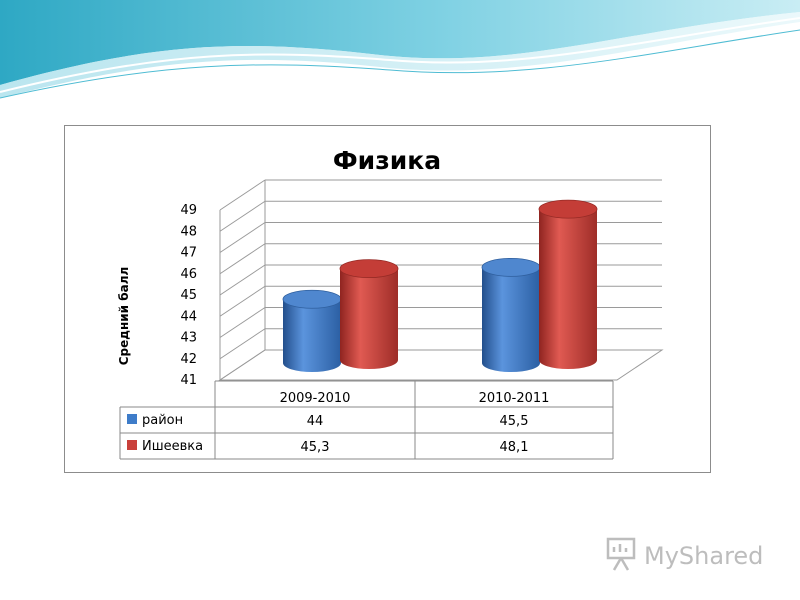 The height and width of the screenshot is (600, 800). I want to click on table-value: 48,1, so click(514, 447).